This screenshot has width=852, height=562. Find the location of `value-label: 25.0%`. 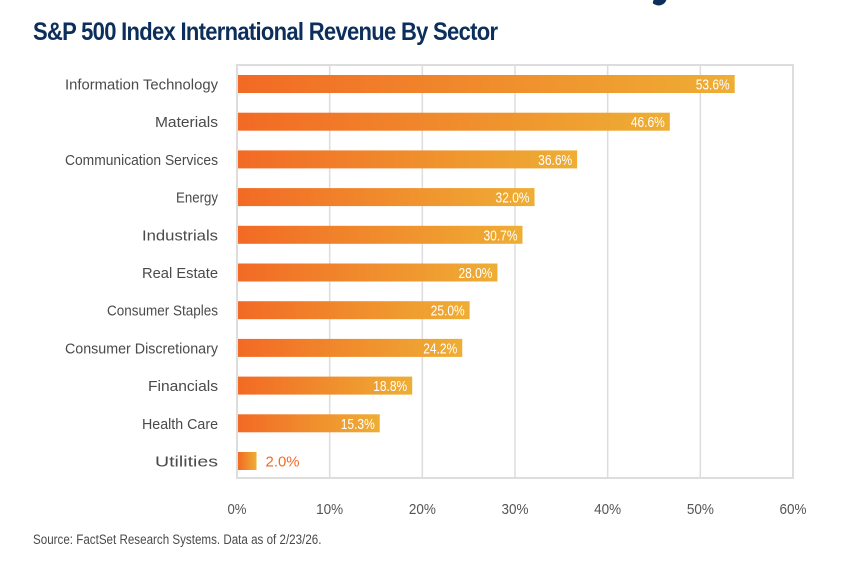

value-label: 25.0% is located at coordinates (448, 312).